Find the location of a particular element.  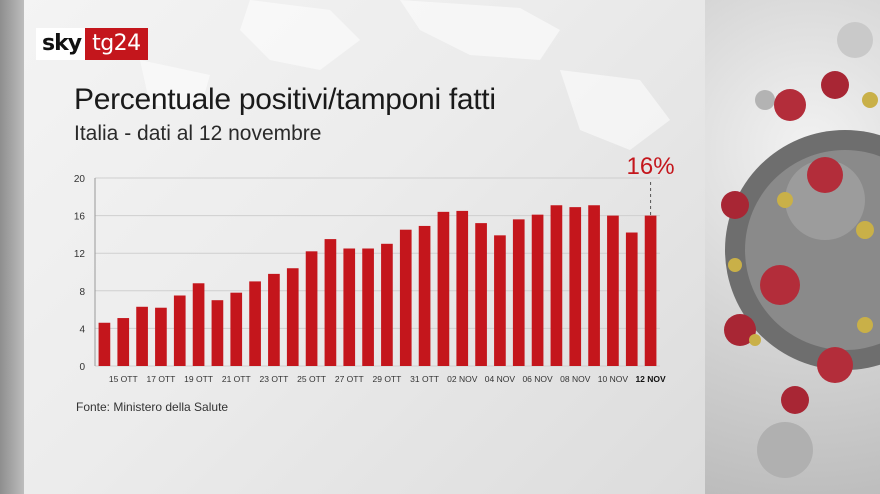

y-tick-label: 16 is located at coordinates (80, 217).